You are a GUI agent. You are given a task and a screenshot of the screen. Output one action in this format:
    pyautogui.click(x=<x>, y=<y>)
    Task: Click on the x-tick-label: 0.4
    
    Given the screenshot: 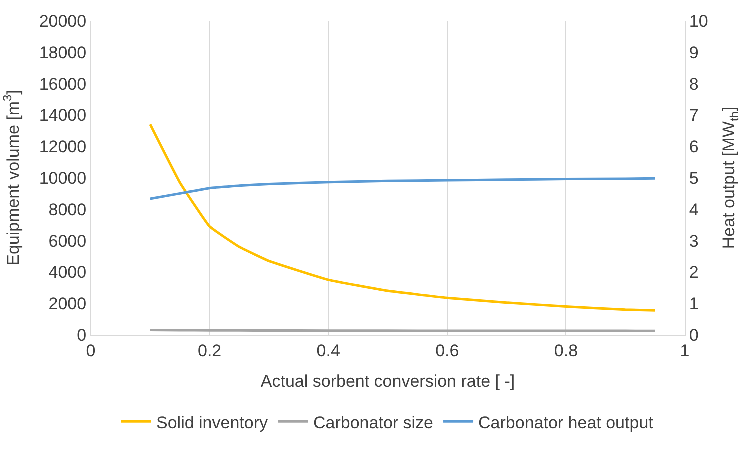 What is the action you would take?
    pyautogui.click(x=328, y=350)
    